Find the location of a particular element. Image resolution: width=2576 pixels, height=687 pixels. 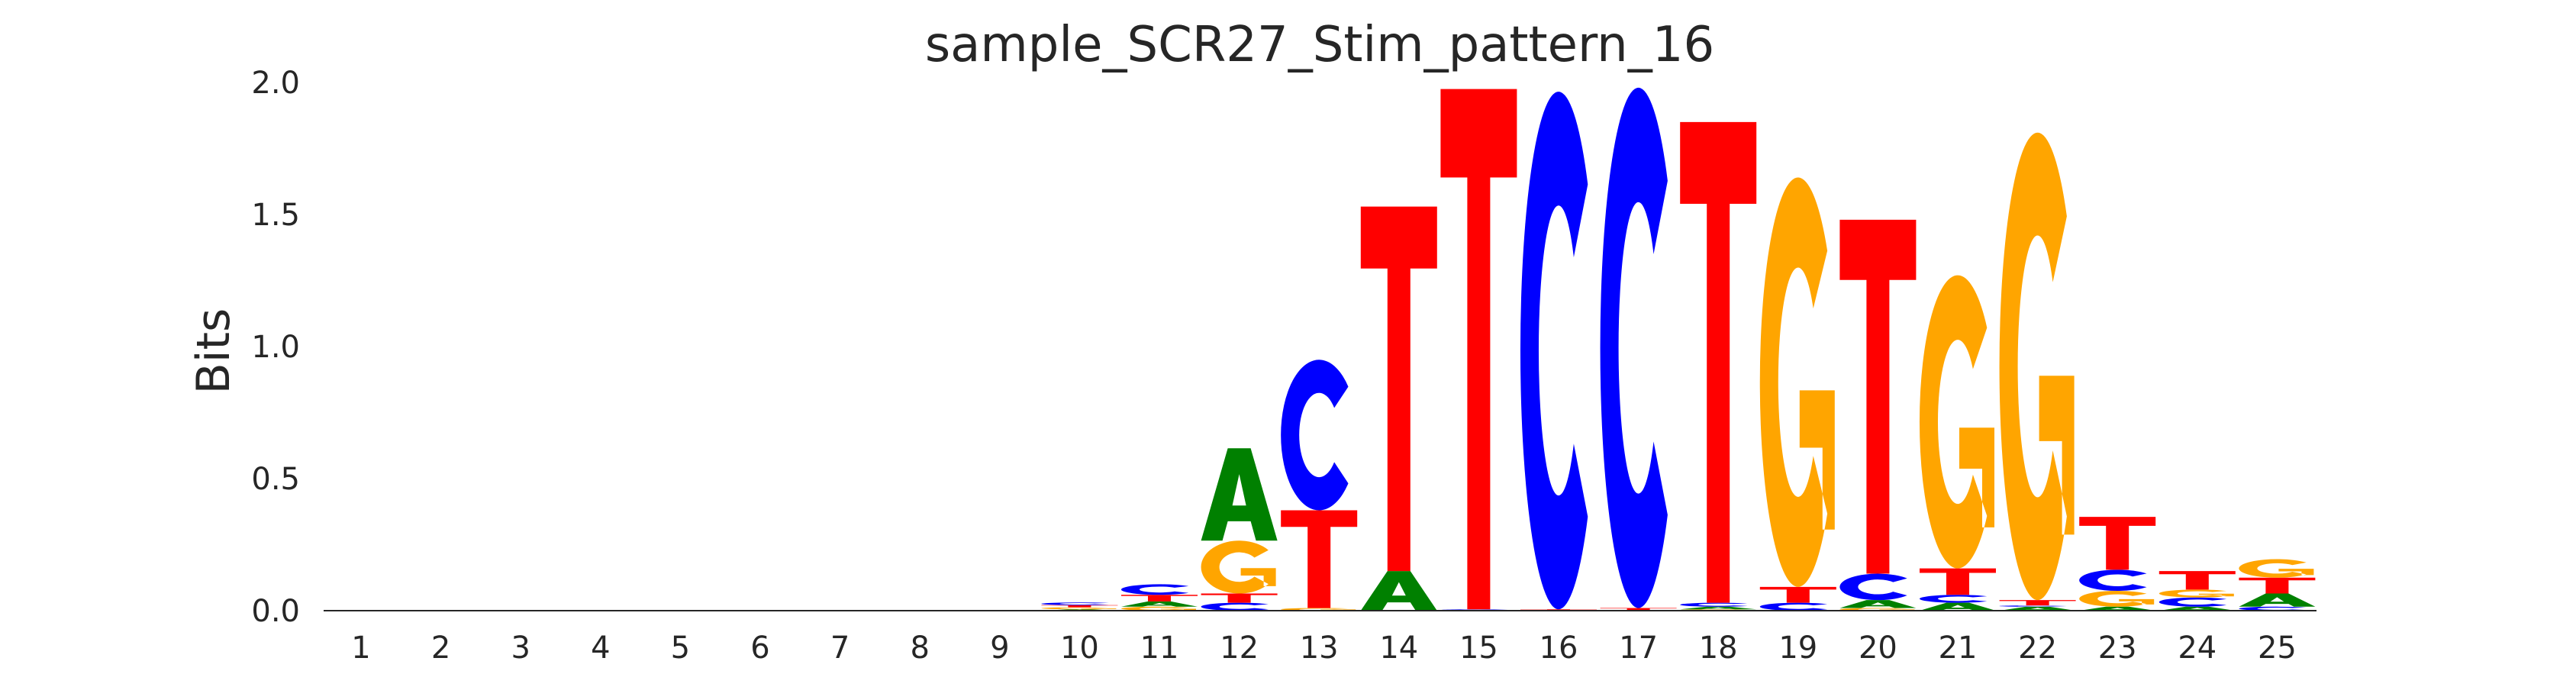

y-tick-label: 1.5 is located at coordinates (275, 215).